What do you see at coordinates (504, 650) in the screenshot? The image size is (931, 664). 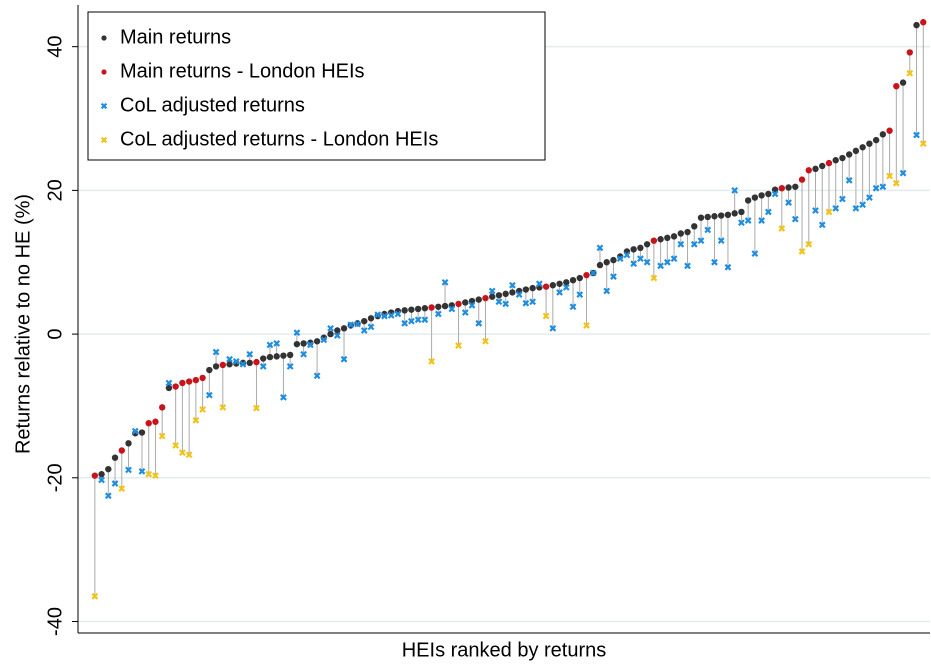 I see `x-axis-label: HEIs ranked by returns` at bounding box center [504, 650].